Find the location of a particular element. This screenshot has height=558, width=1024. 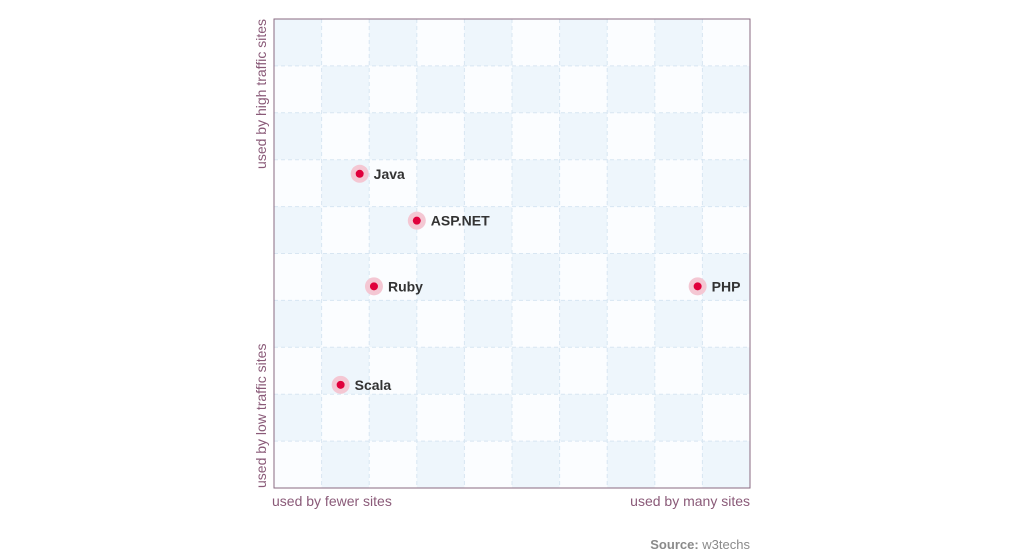

data-point-java: Java is located at coordinates (377, 173).